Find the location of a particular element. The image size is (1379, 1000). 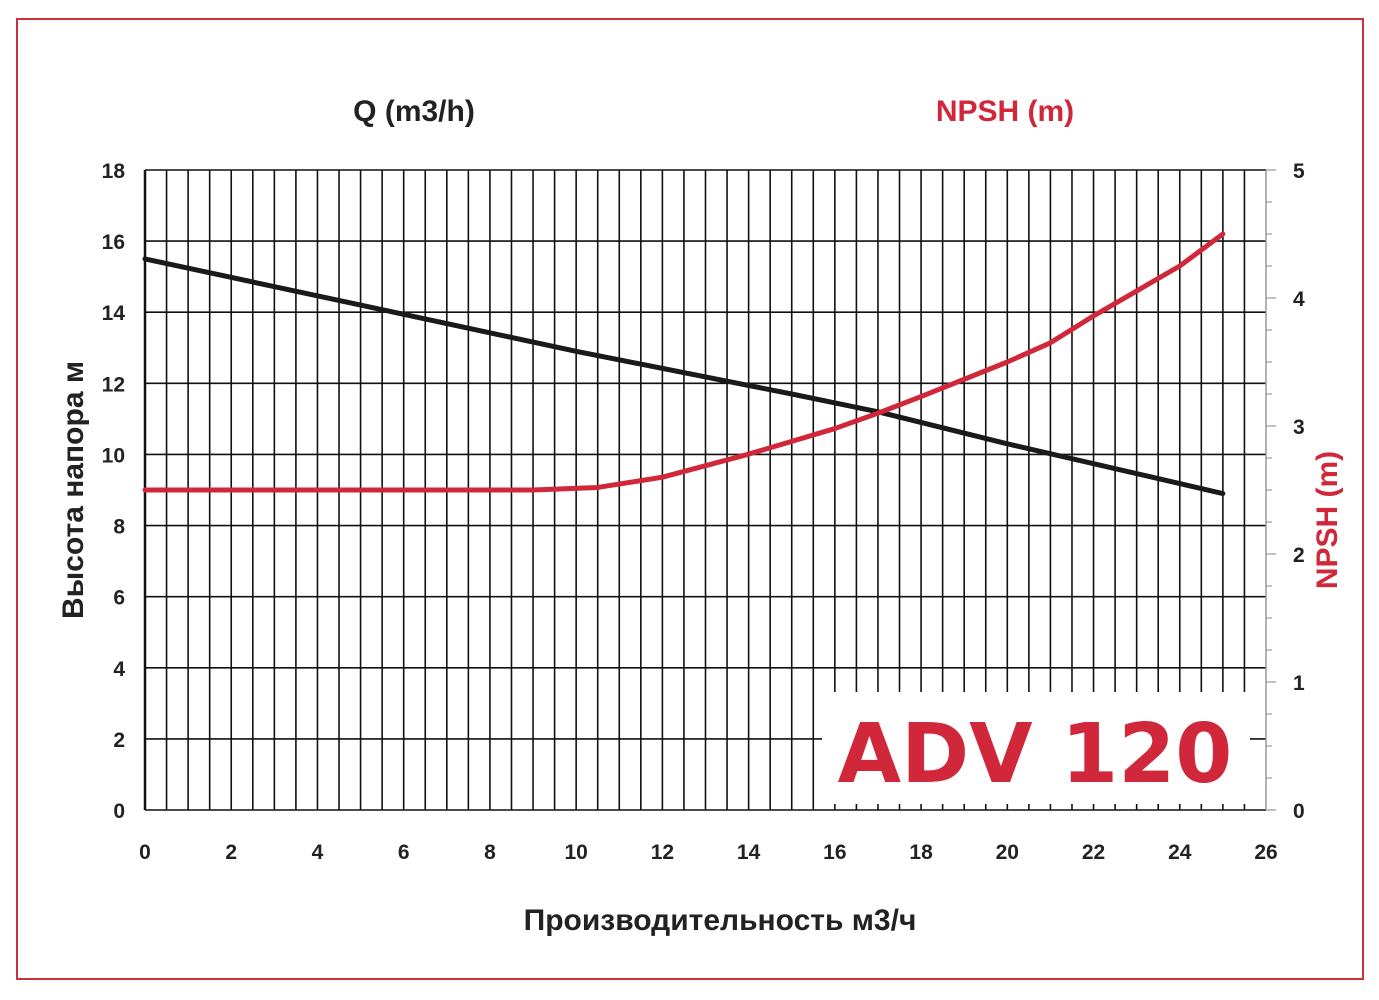

x-tick-label: 12 is located at coordinates (662, 852).